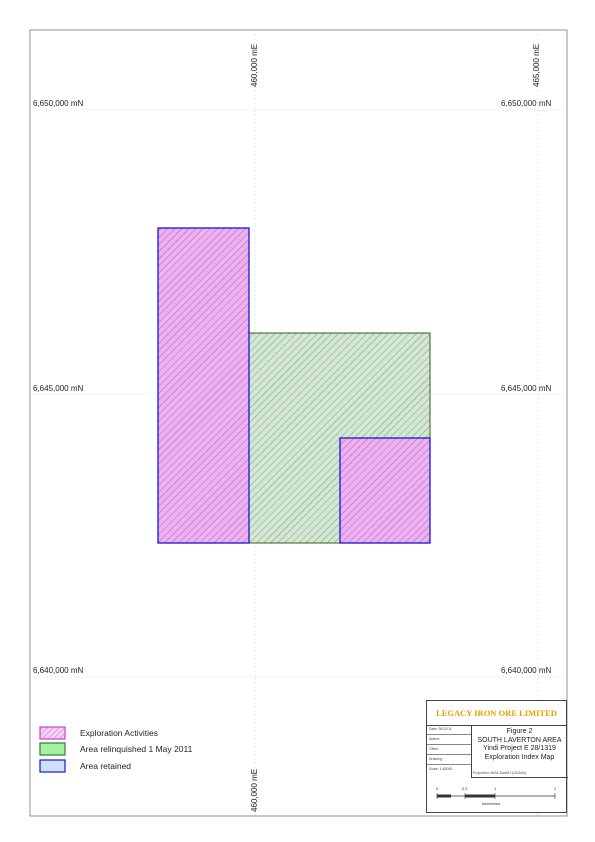  Describe the element at coordinates (491, 803) in the screenshot. I see `scale-unit: kilometres` at that location.